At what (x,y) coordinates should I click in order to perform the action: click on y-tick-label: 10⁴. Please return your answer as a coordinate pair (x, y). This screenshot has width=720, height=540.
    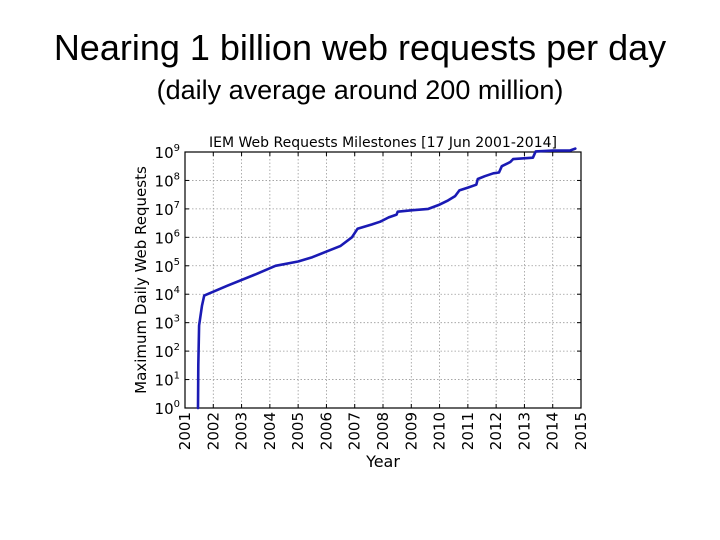
    Looking at the image, I should click on (167, 294).